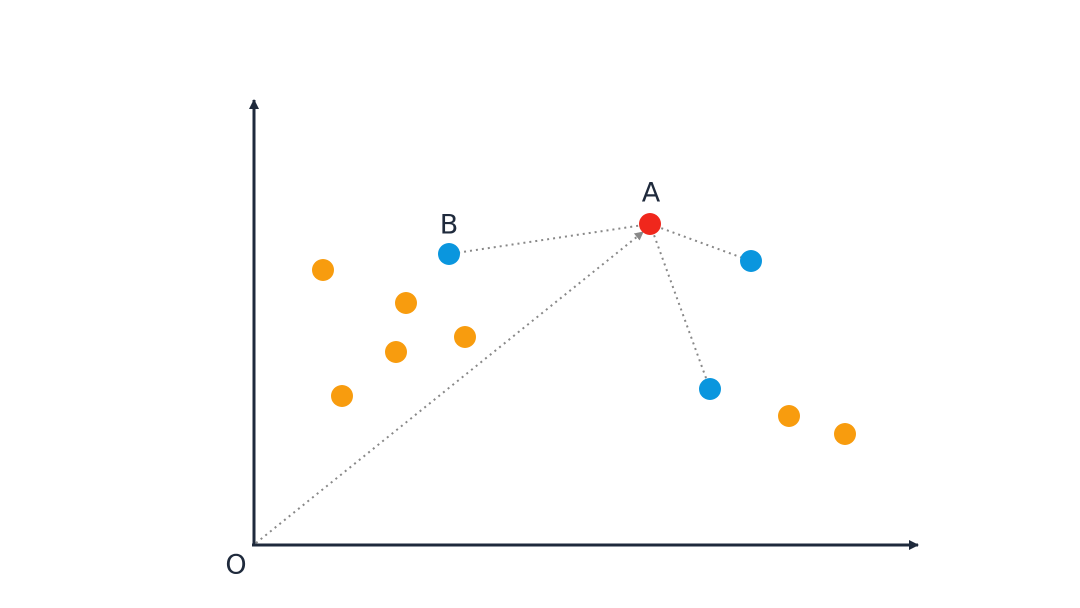  Describe the element at coordinates (650, 224) in the screenshot. I see `point-a` at that location.